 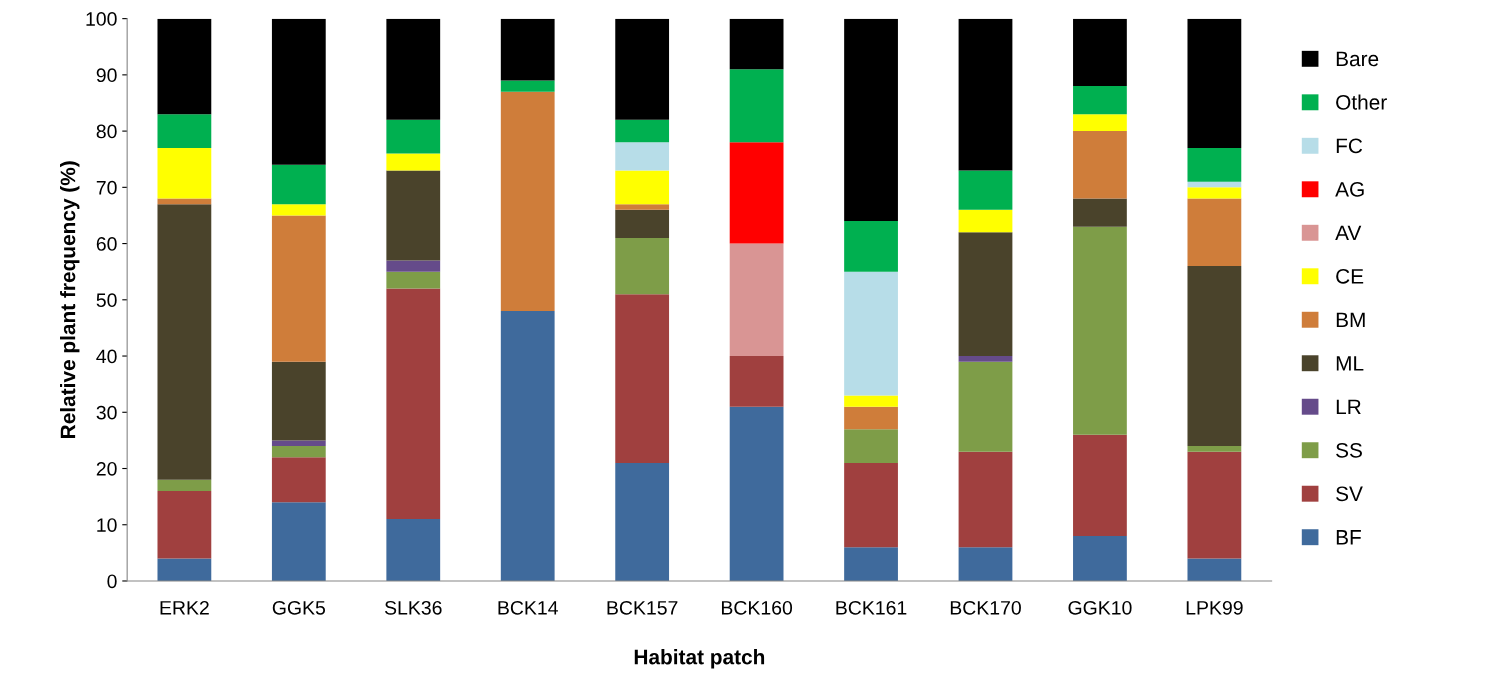 What do you see at coordinates (70, 299) in the screenshot?
I see `y-axis-title: Relative plant frequency (%)` at bounding box center [70, 299].